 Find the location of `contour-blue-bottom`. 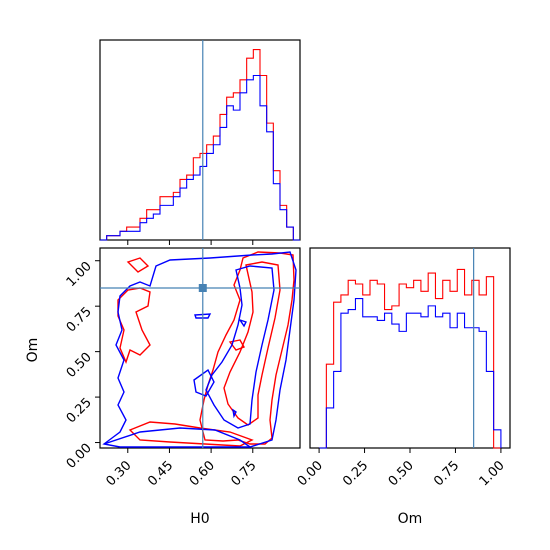

contour-blue-bottom is located at coordinates (177, 437).